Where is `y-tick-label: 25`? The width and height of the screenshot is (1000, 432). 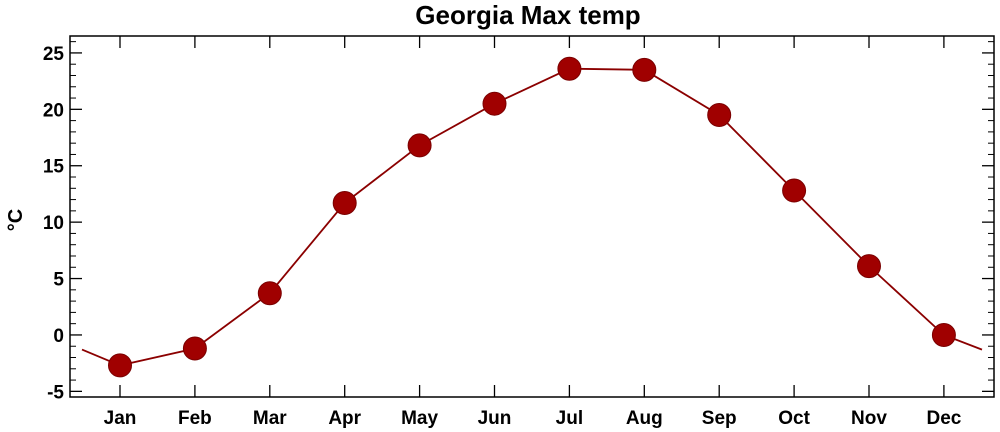 y-tick-label: 25 is located at coordinates (54, 54).